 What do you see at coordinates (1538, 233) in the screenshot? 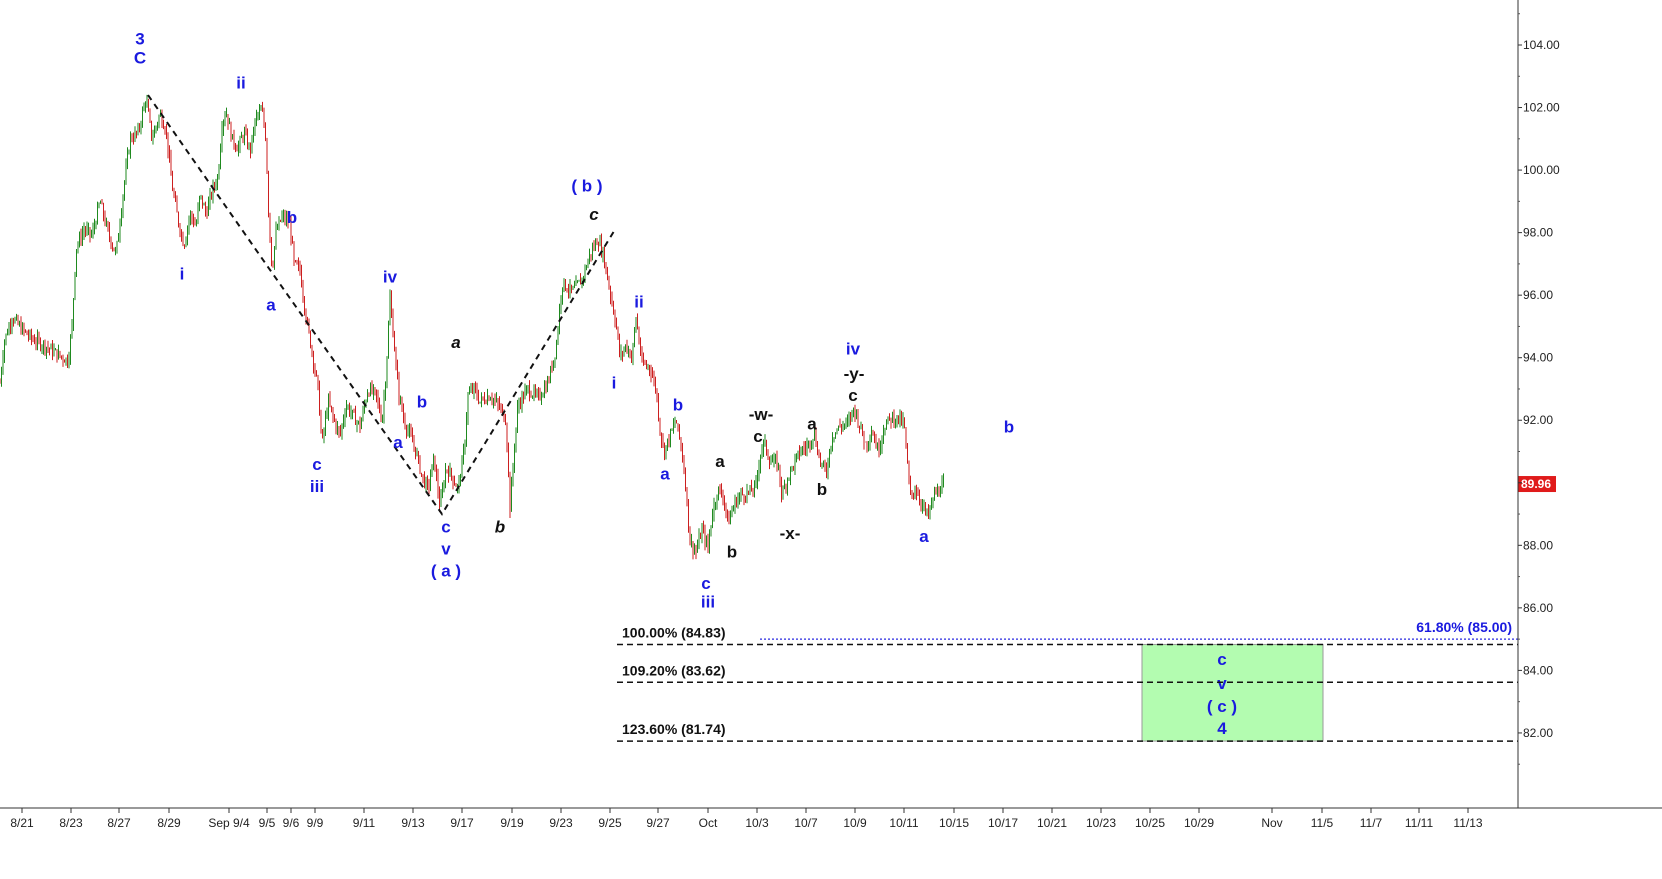
I see `y-tick-label: 98.00` at bounding box center [1538, 233].